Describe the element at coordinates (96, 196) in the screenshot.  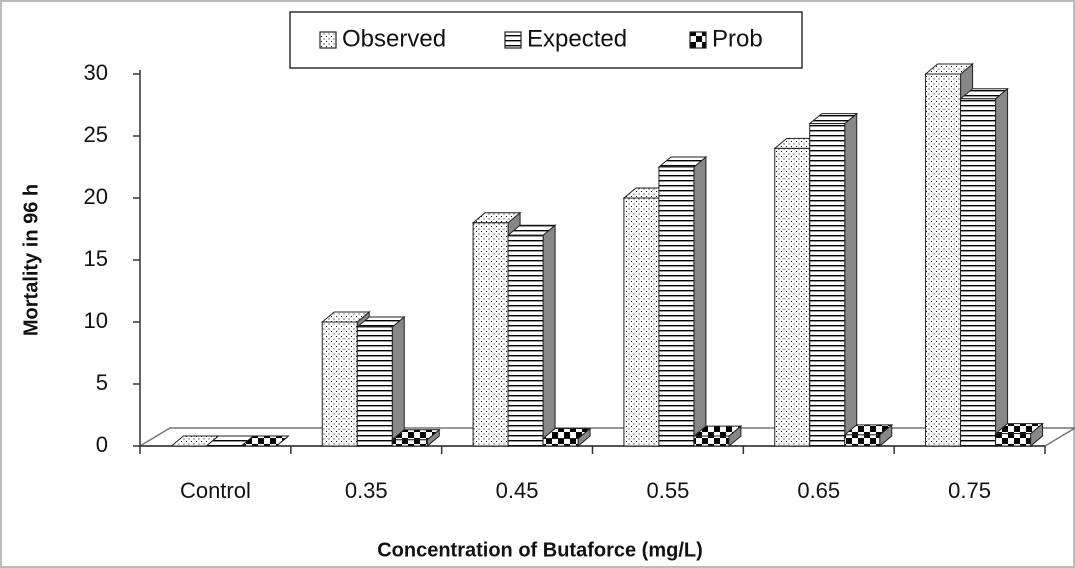
I see `y-tick-label: 20` at that location.